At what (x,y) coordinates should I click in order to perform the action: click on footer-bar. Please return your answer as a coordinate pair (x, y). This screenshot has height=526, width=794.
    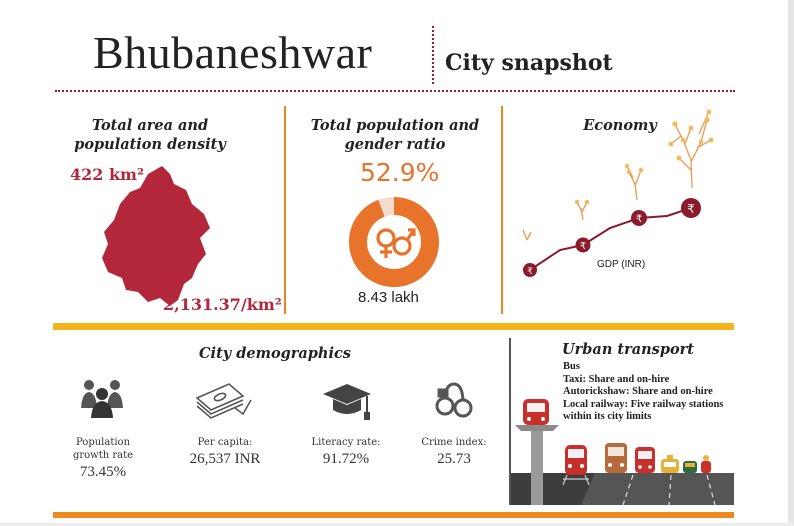
    Looking at the image, I should click on (393, 515).